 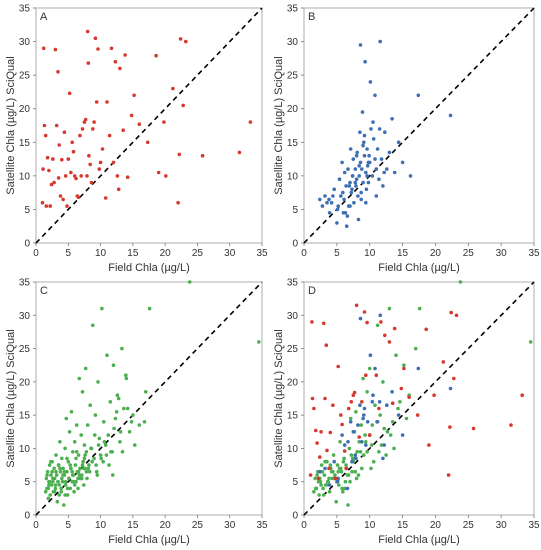 What do you see at coordinates (44, 17) in the screenshot?
I see `panel-label: A` at bounding box center [44, 17].